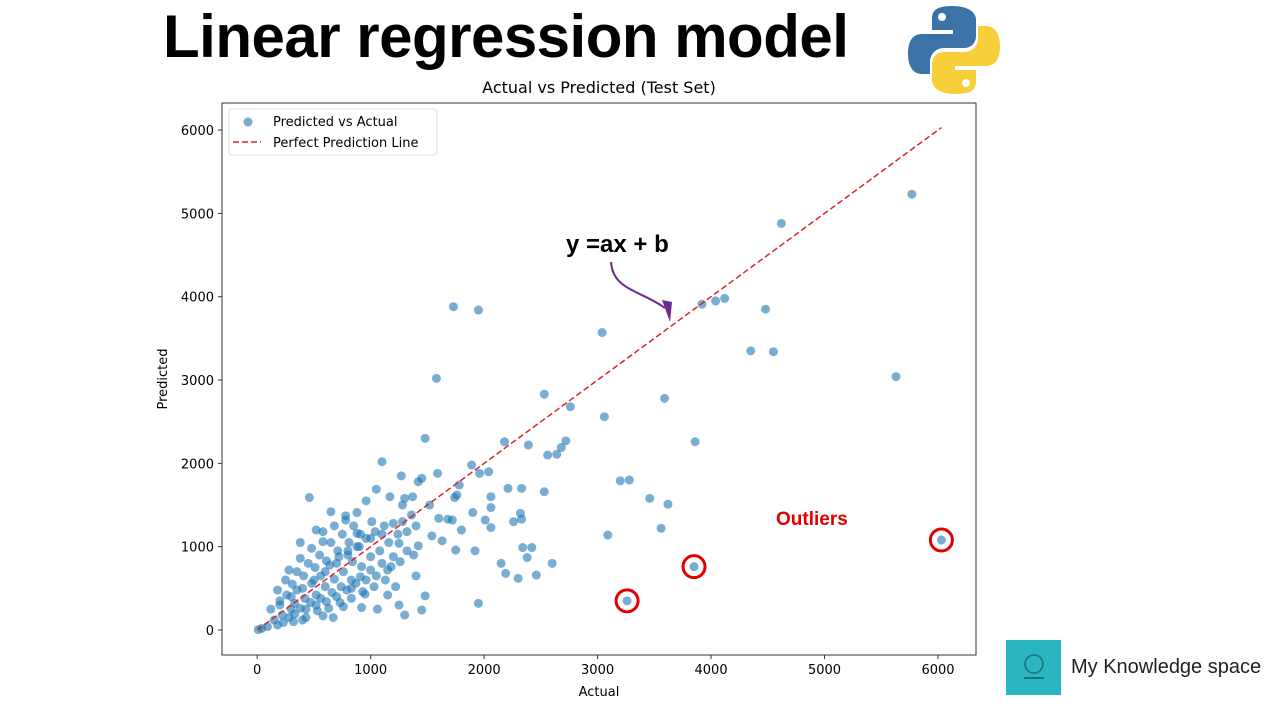 The width and height of the screenshot is (1280, 720). I want to click on python-logo-icon, so click(954, 50).